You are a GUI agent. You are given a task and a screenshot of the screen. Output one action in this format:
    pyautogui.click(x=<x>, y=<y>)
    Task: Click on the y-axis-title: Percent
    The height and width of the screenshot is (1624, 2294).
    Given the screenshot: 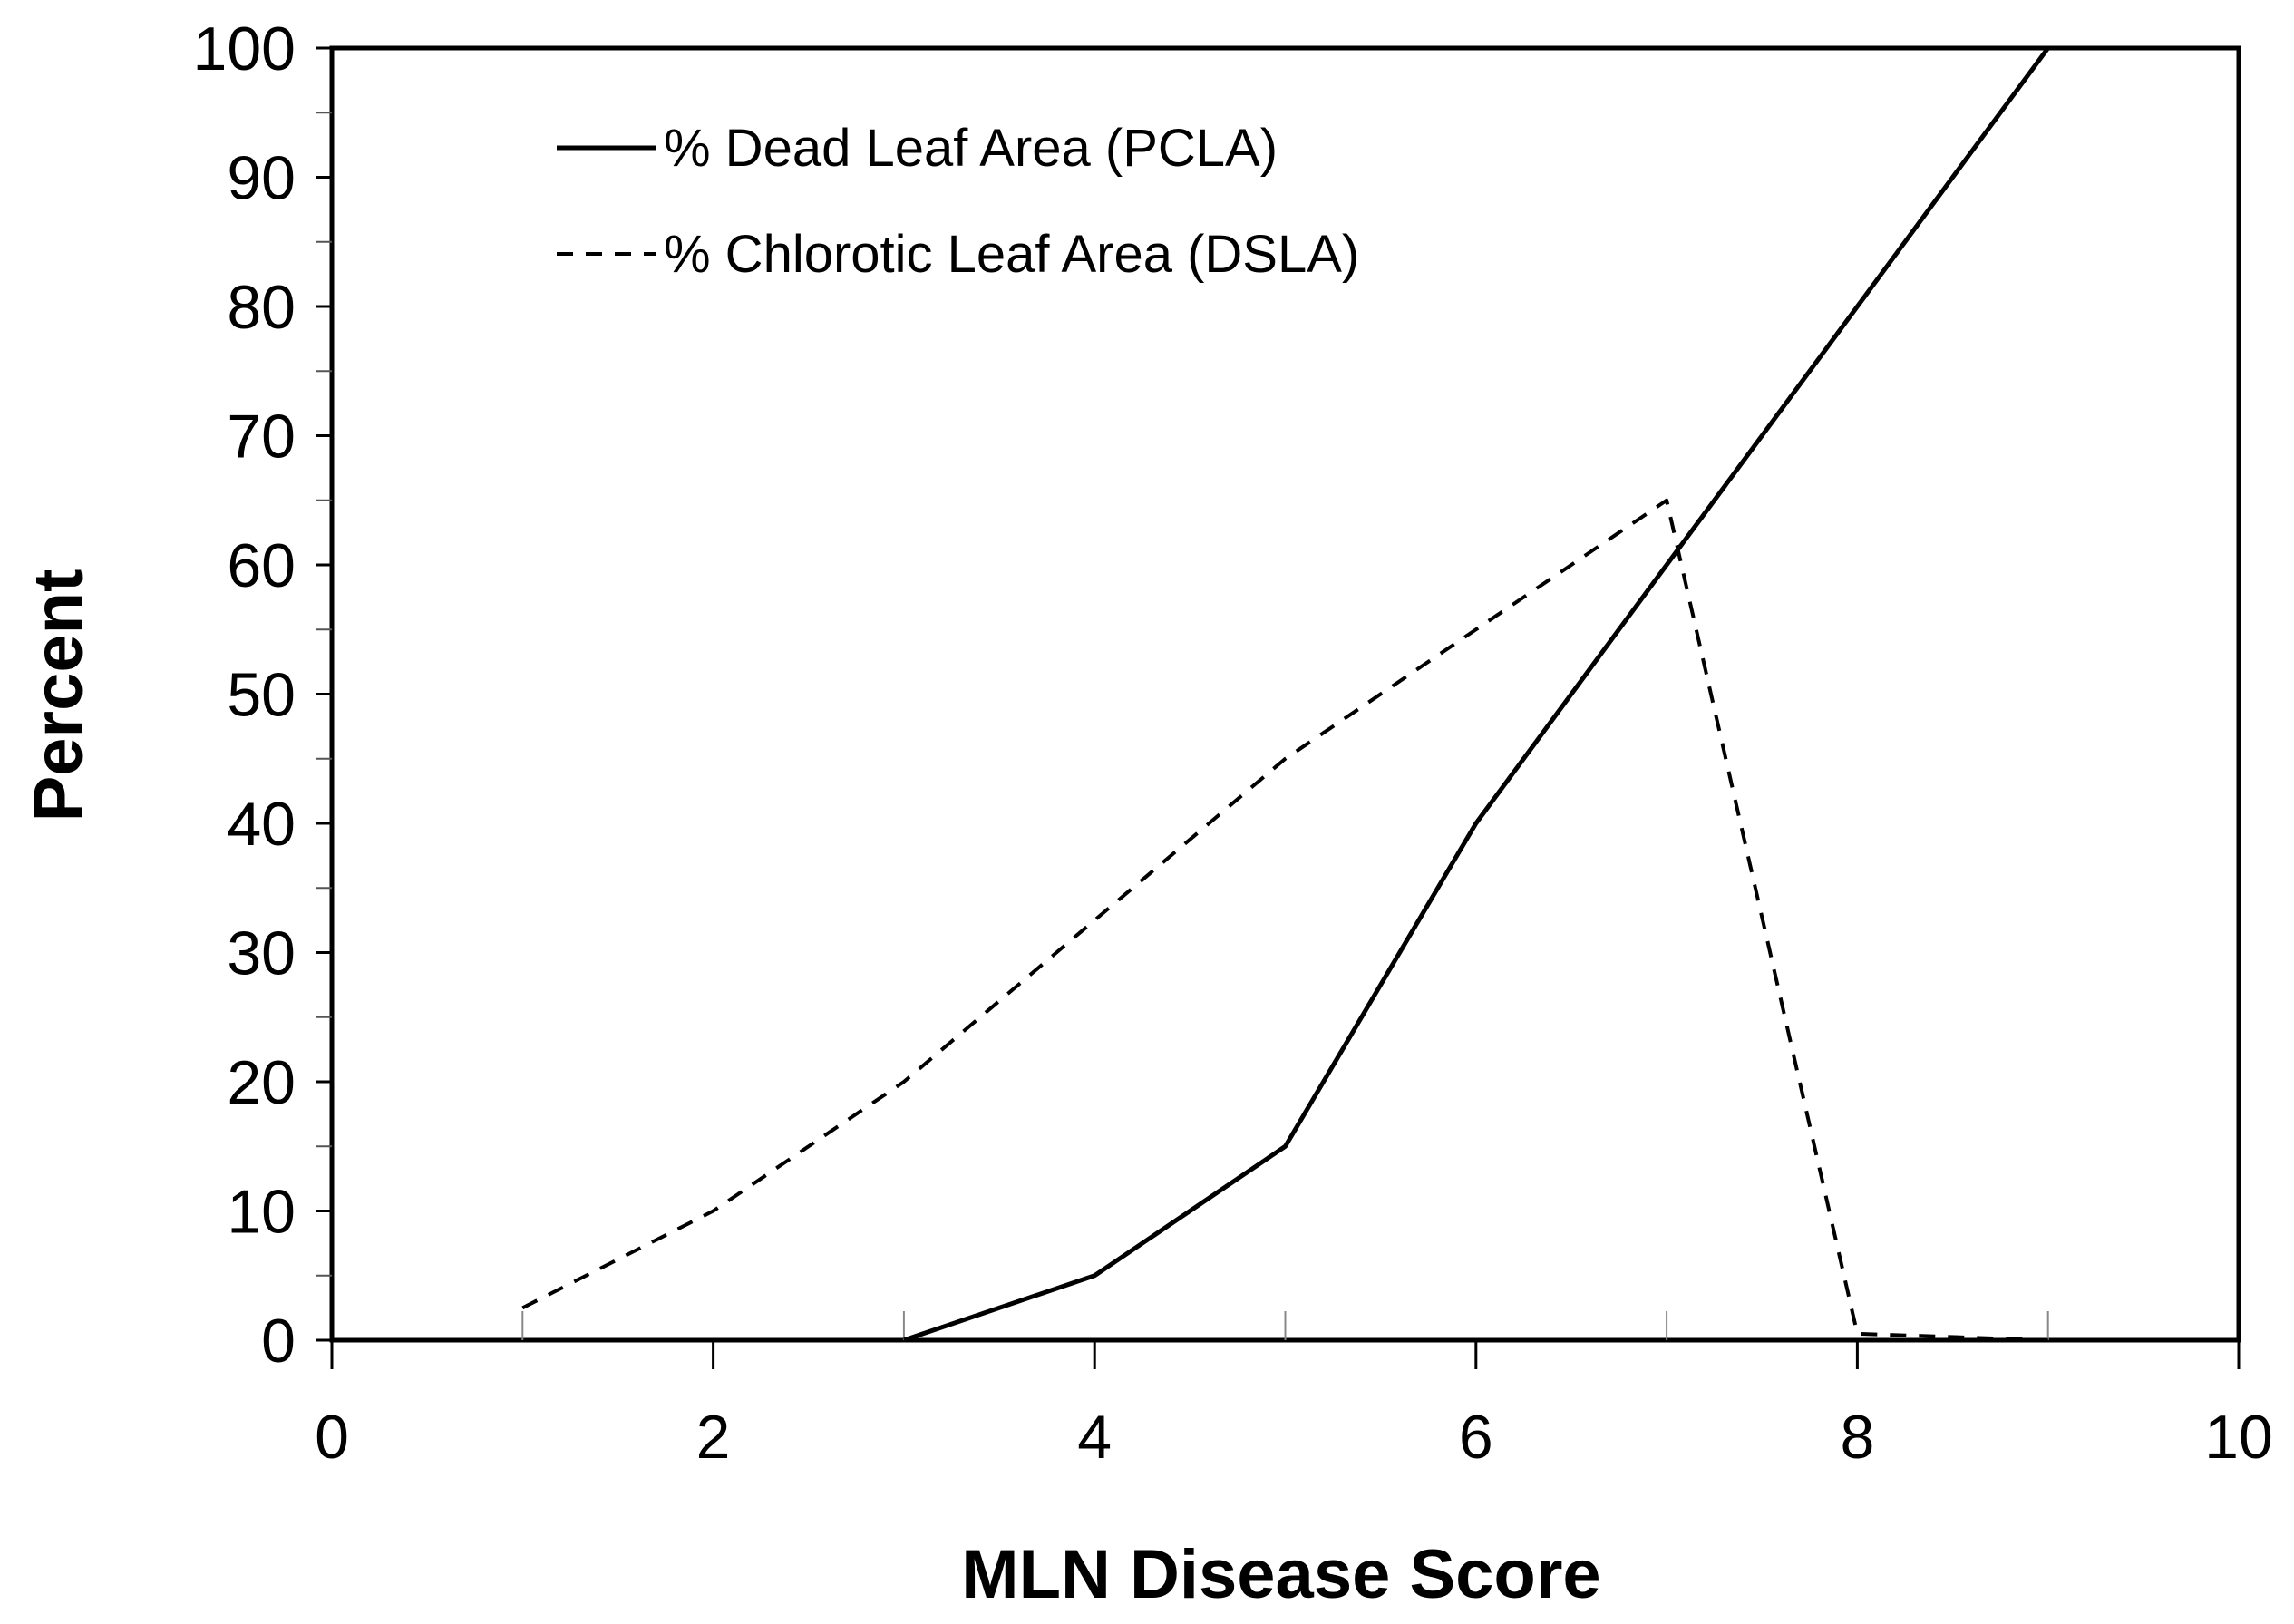 What is the action you would take?
    pyautogui.click(x=58, y=695)
    